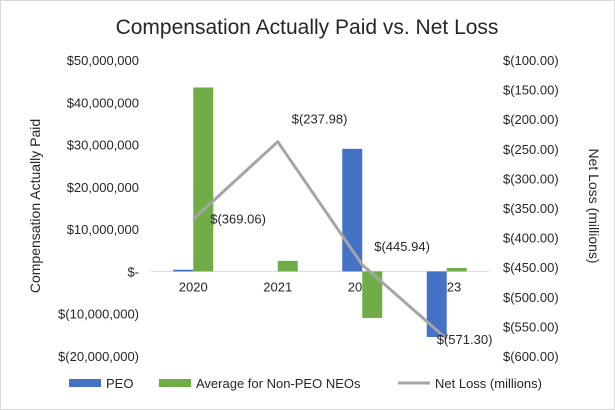 This screenshot has width=615, height=410. I want to click on legend-label-1: Average for Non-PEO NEOs, so click(278, 383).